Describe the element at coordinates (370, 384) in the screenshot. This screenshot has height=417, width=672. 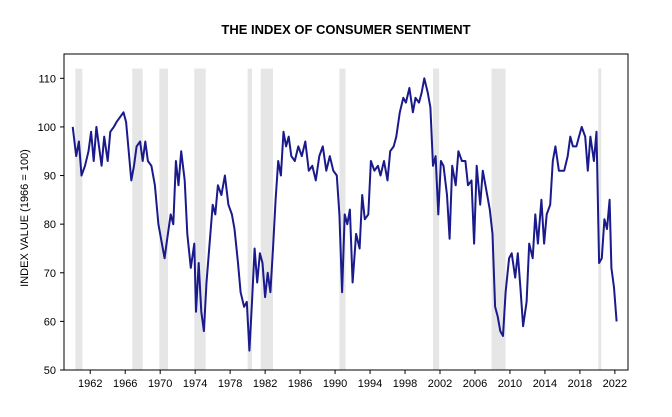
I see `x-tick-label: 1994` at that location.